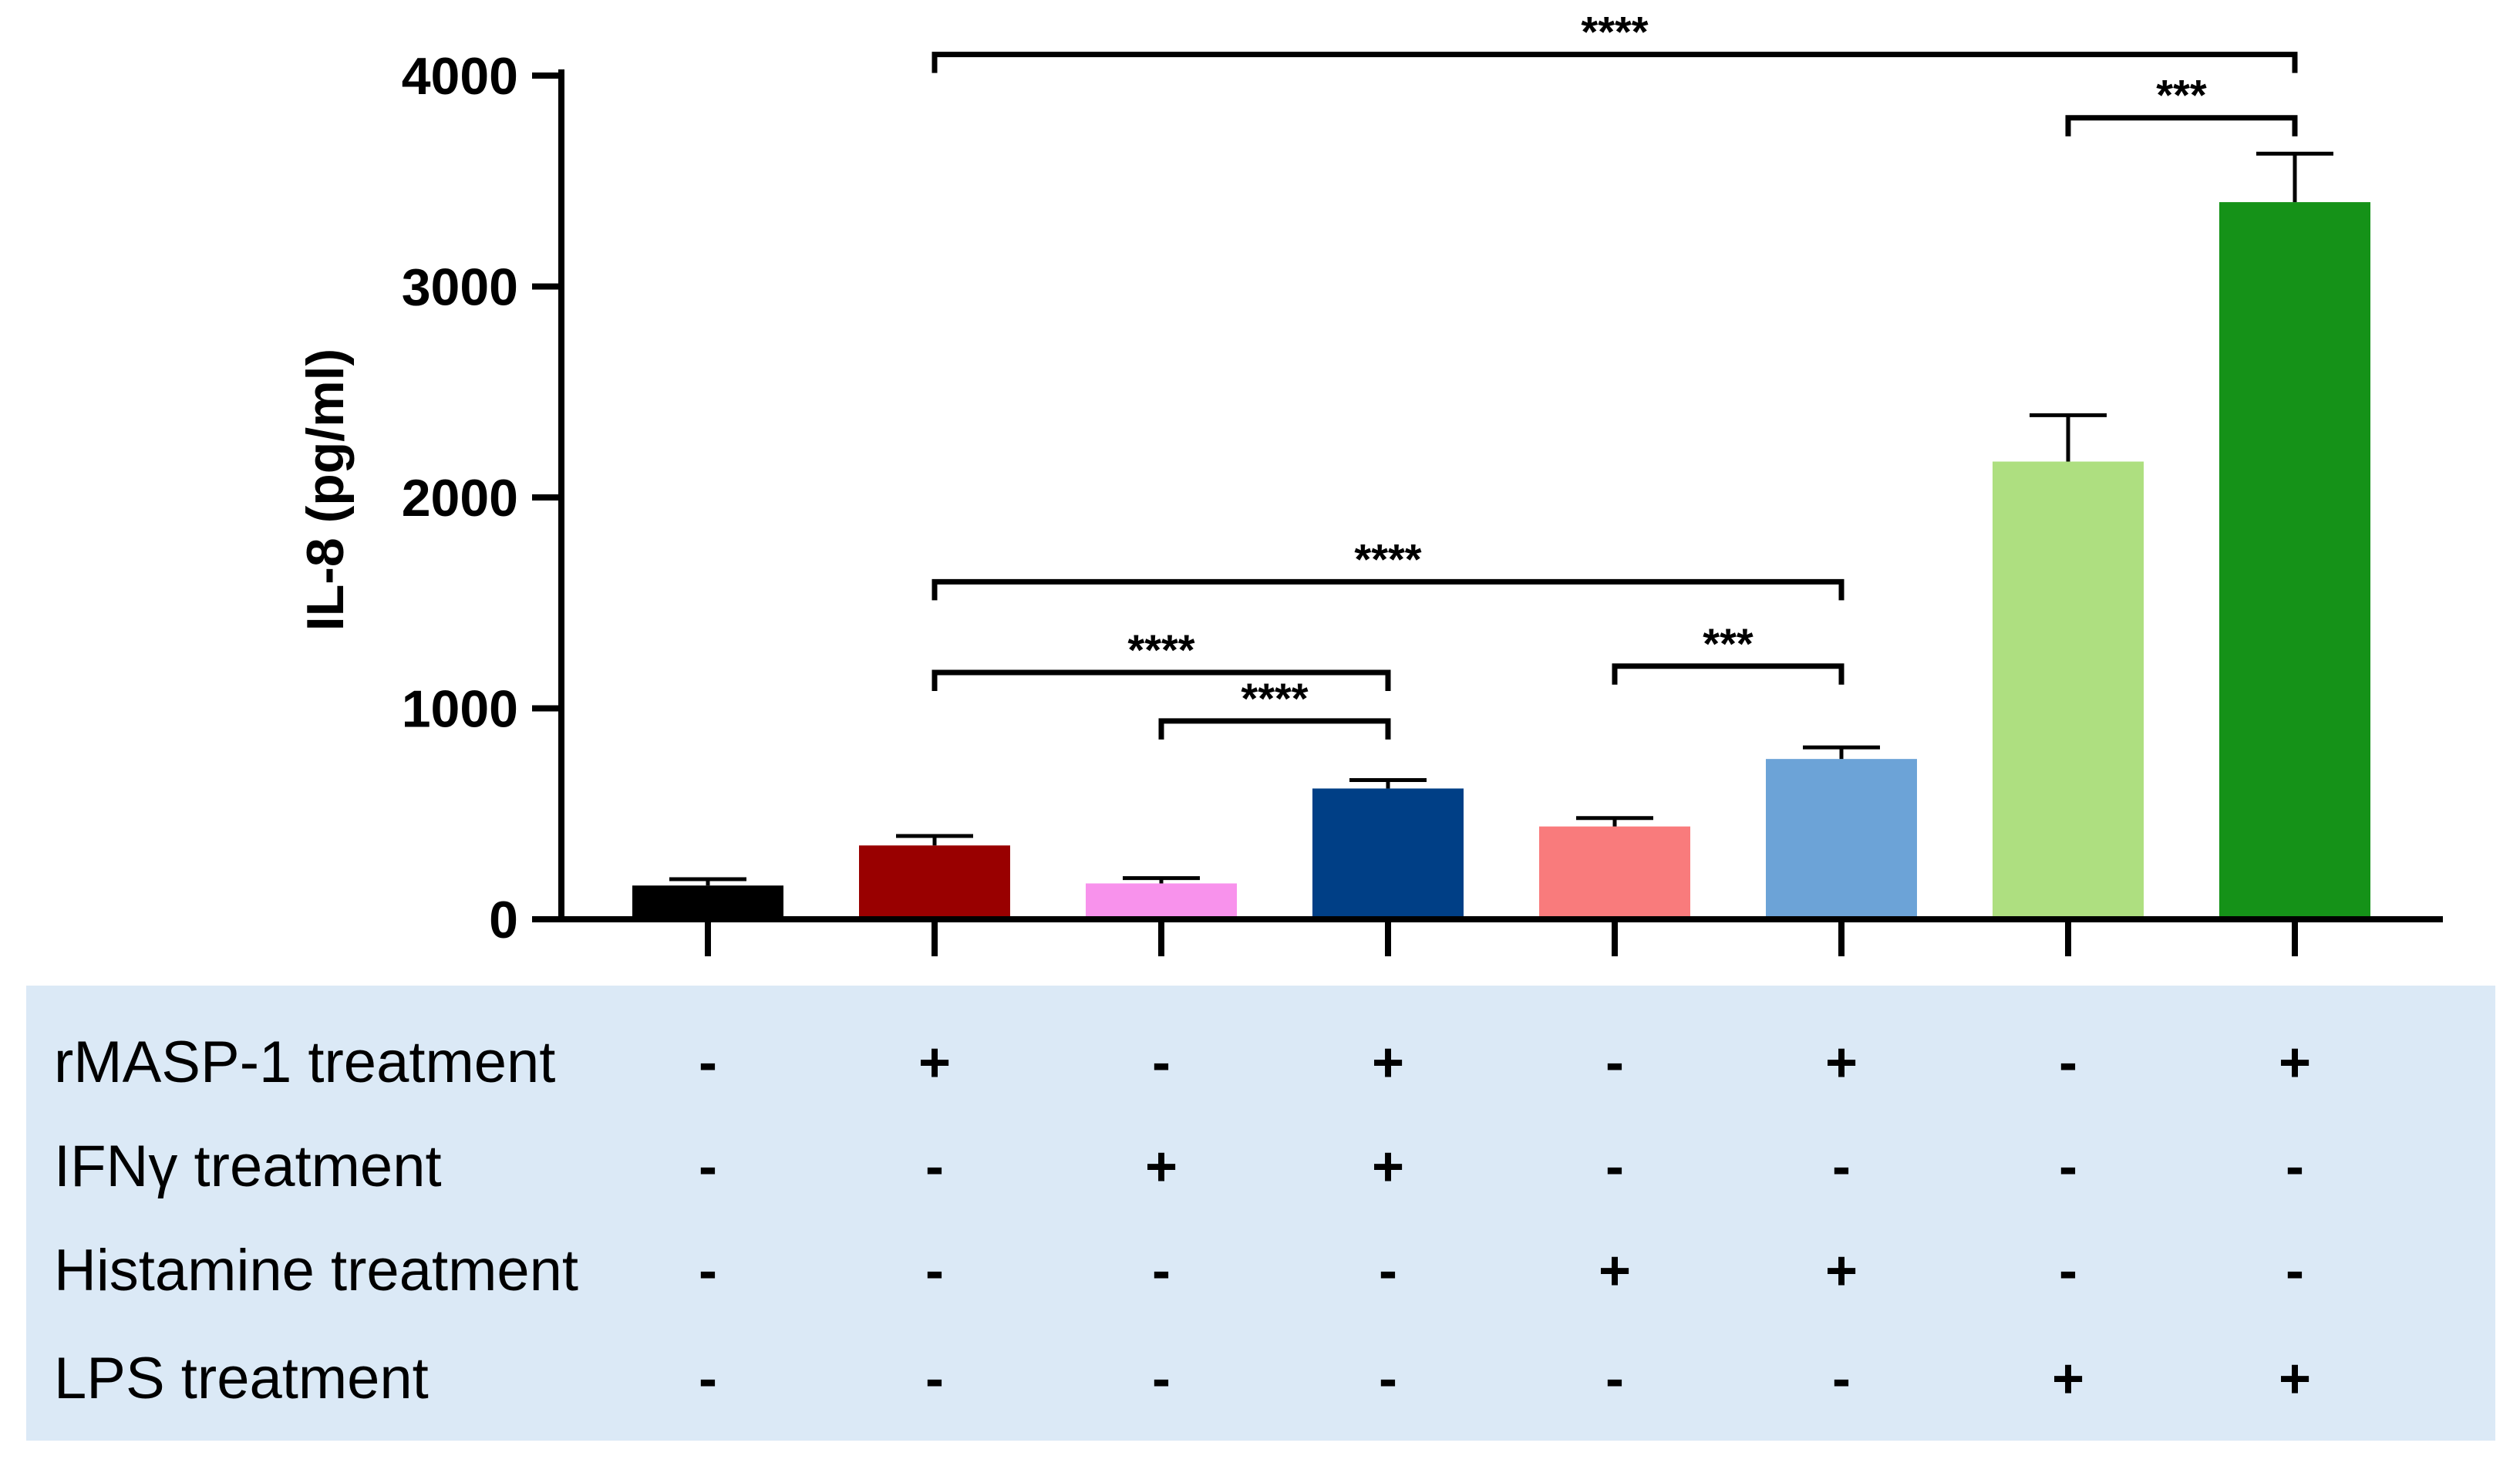 Image resolution: width=2520 pixels, height=1473 pixels. I want to click on y-tick-label: 2000, so click(460, 498).